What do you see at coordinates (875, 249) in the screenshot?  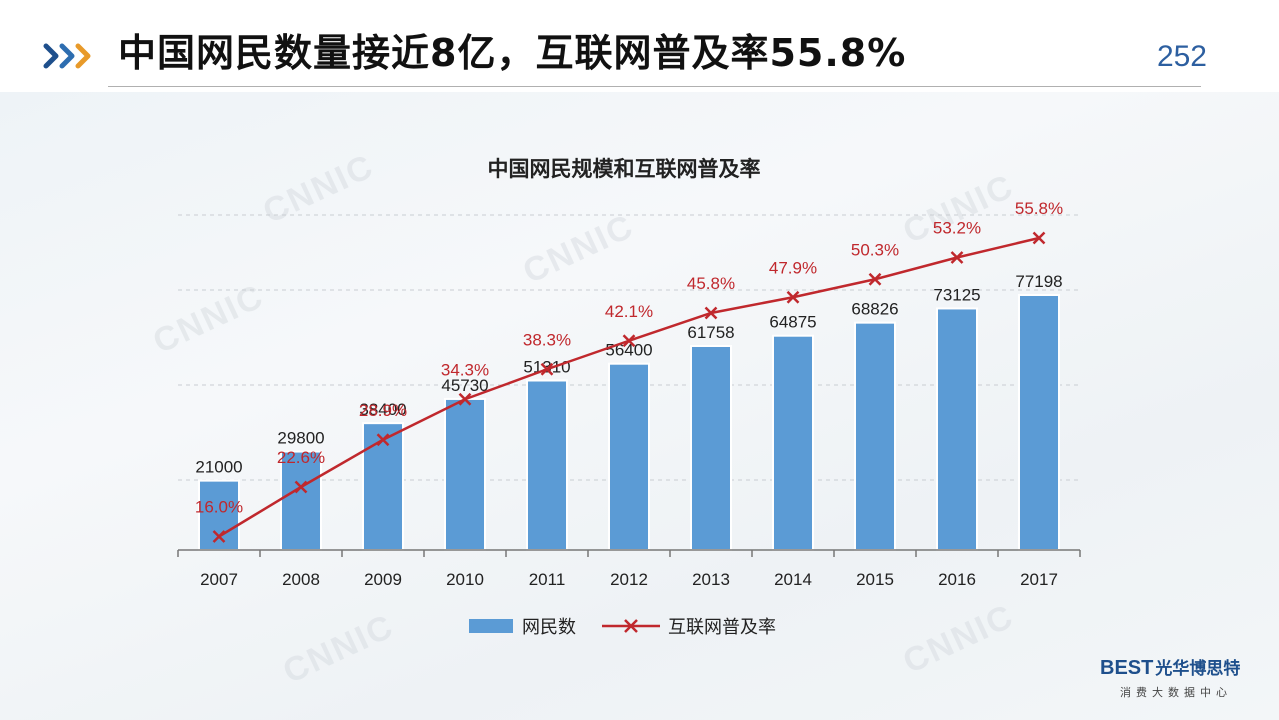 I see `line-value-label: 50.3%` at bounding box center [875, 249].